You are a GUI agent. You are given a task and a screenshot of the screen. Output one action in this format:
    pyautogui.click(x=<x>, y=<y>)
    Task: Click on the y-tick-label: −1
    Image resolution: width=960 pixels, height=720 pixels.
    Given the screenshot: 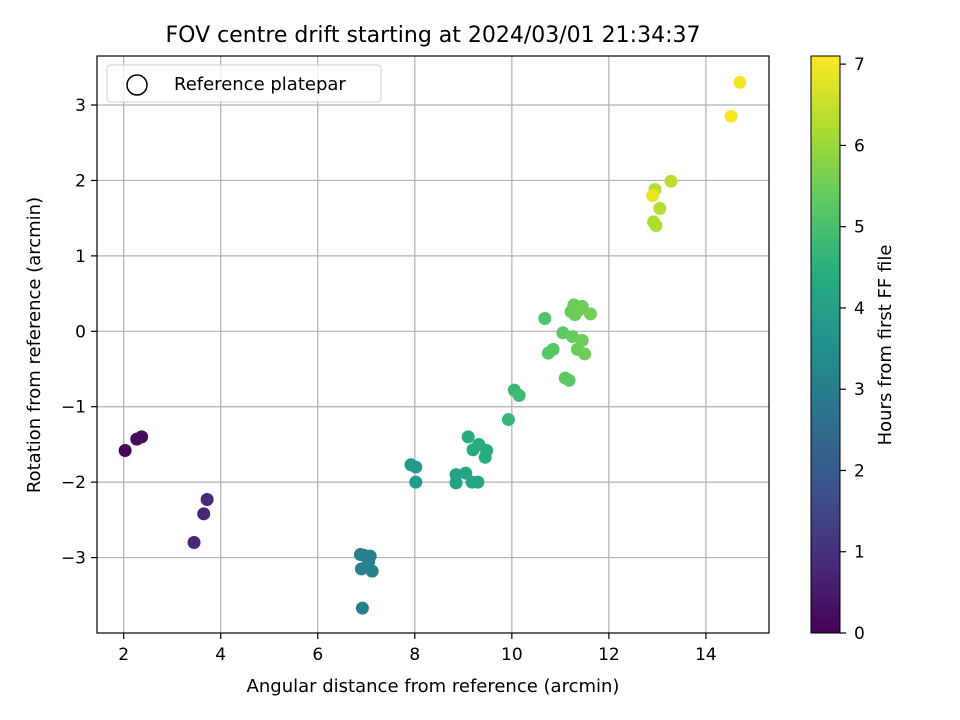 What is the action you would take?
    pyautogui.click(x=73, y=408)
    